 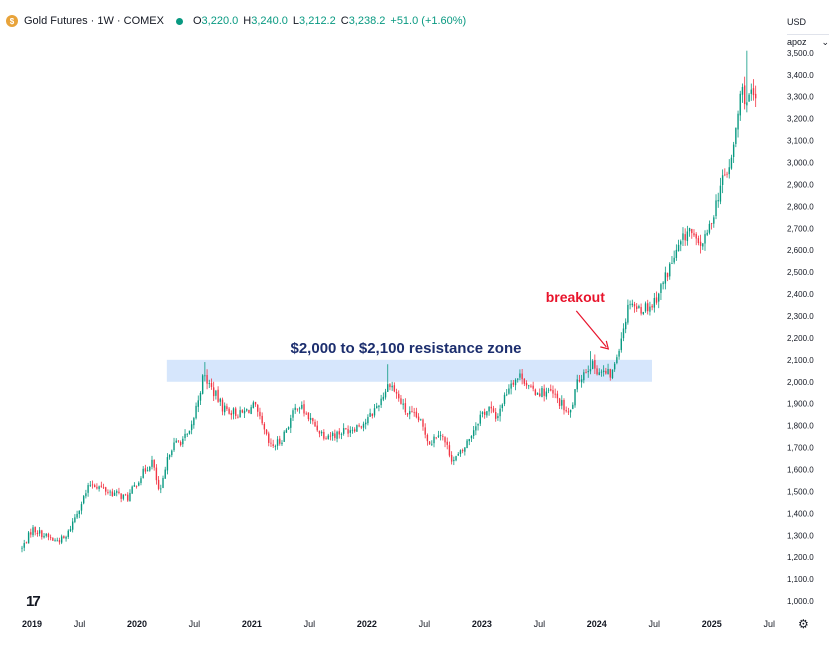 I want to click on tradingview-logo: 17, so click(x=33, y=601).